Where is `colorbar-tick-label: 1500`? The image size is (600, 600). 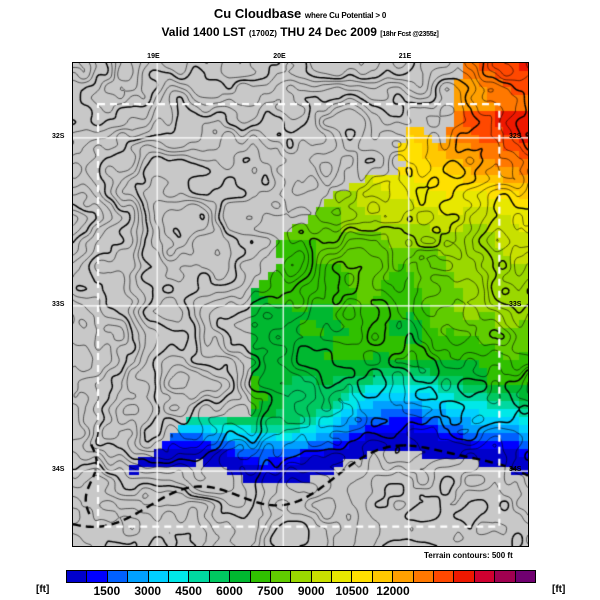 colorbar-tick-label: 1500 is located at coordinates (107, 591).